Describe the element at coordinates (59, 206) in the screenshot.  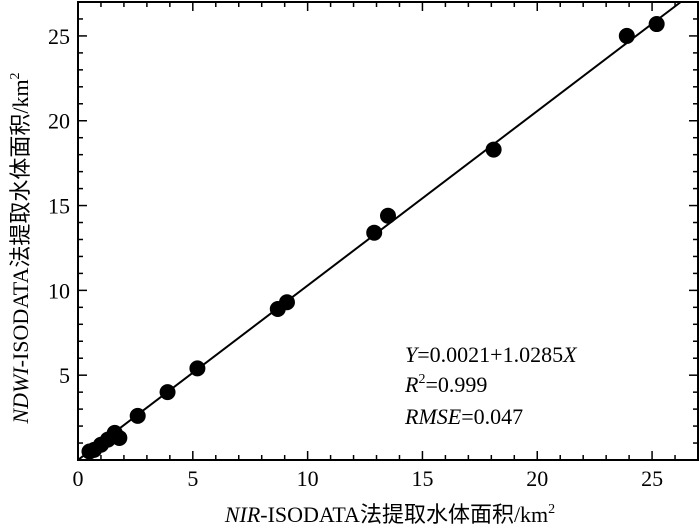
I see `y-tick-label: 15` at that location.